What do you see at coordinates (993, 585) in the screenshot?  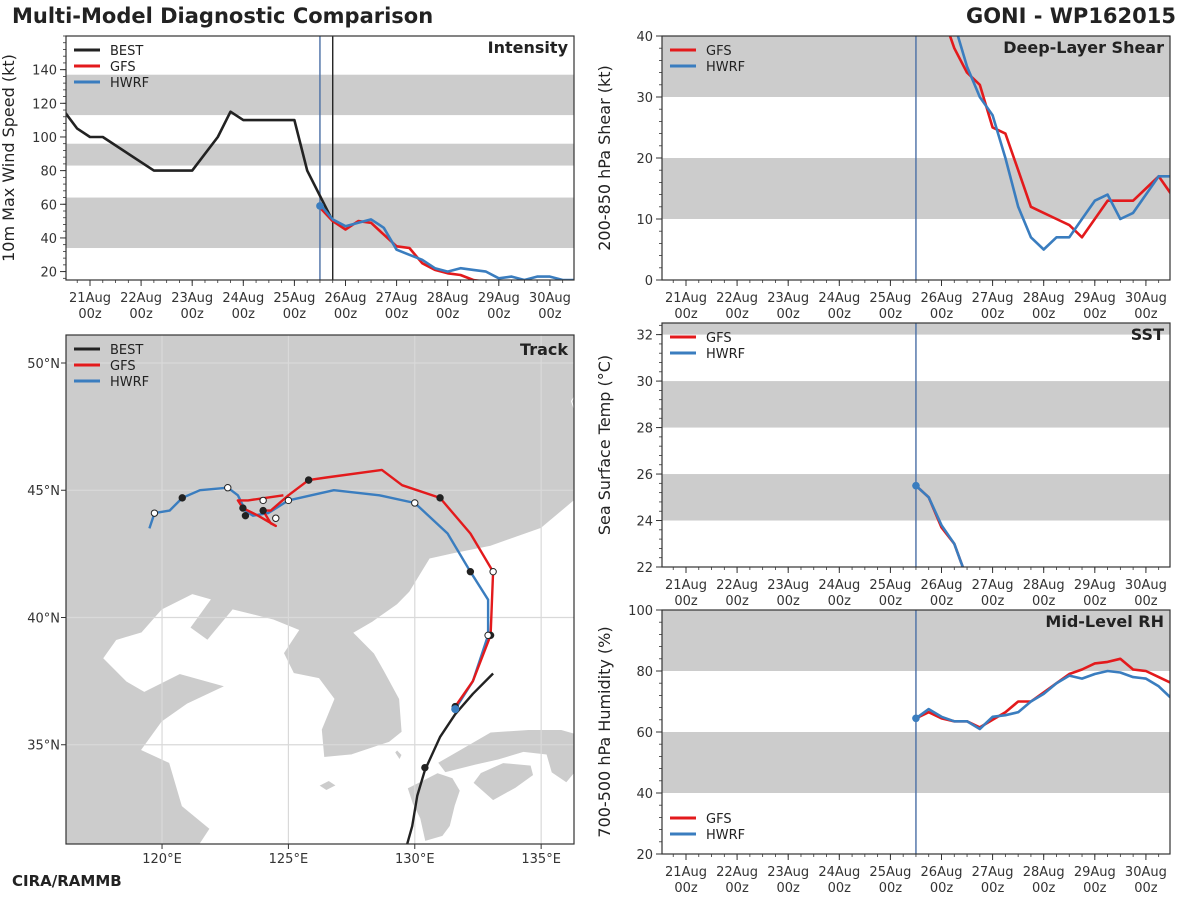 I see `sst-xtick-label: 27Aug` at bounding box center [993, 585].